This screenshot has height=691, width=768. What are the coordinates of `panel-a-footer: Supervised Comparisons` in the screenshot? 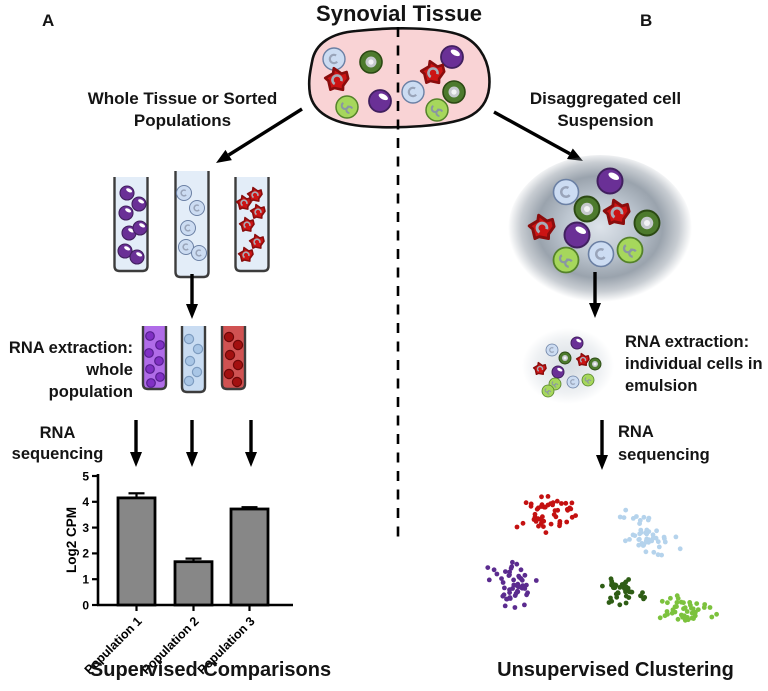 It's located at (210, 670).